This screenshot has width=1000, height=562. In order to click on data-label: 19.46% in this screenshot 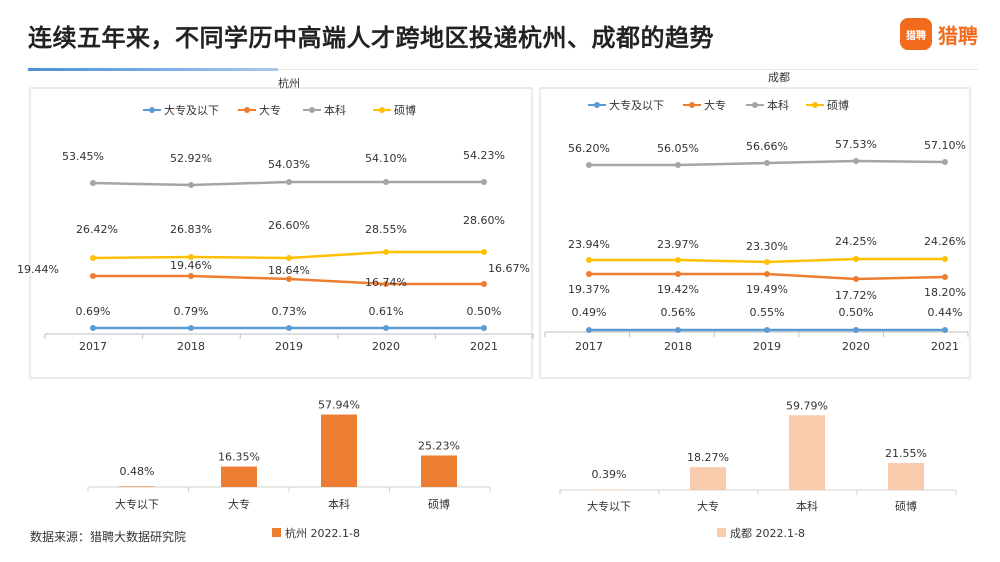, I will do `click(191, 265)`.